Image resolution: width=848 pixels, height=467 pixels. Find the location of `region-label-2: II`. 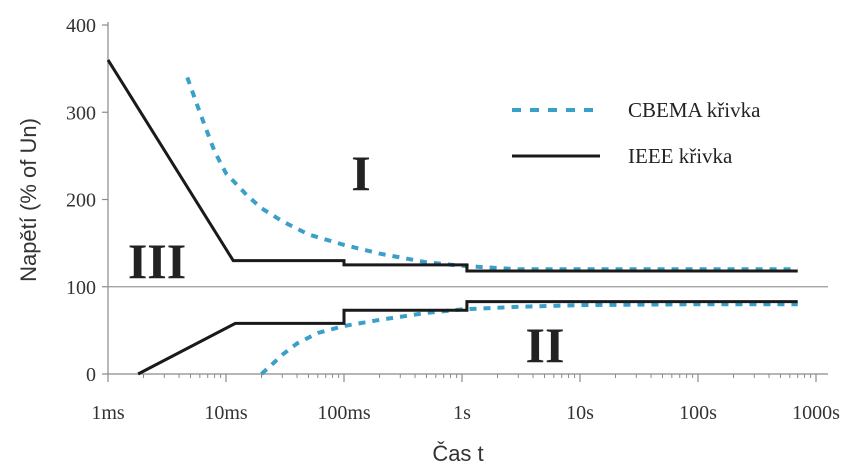

region-label-2: II is located at coordinates (545, 345).